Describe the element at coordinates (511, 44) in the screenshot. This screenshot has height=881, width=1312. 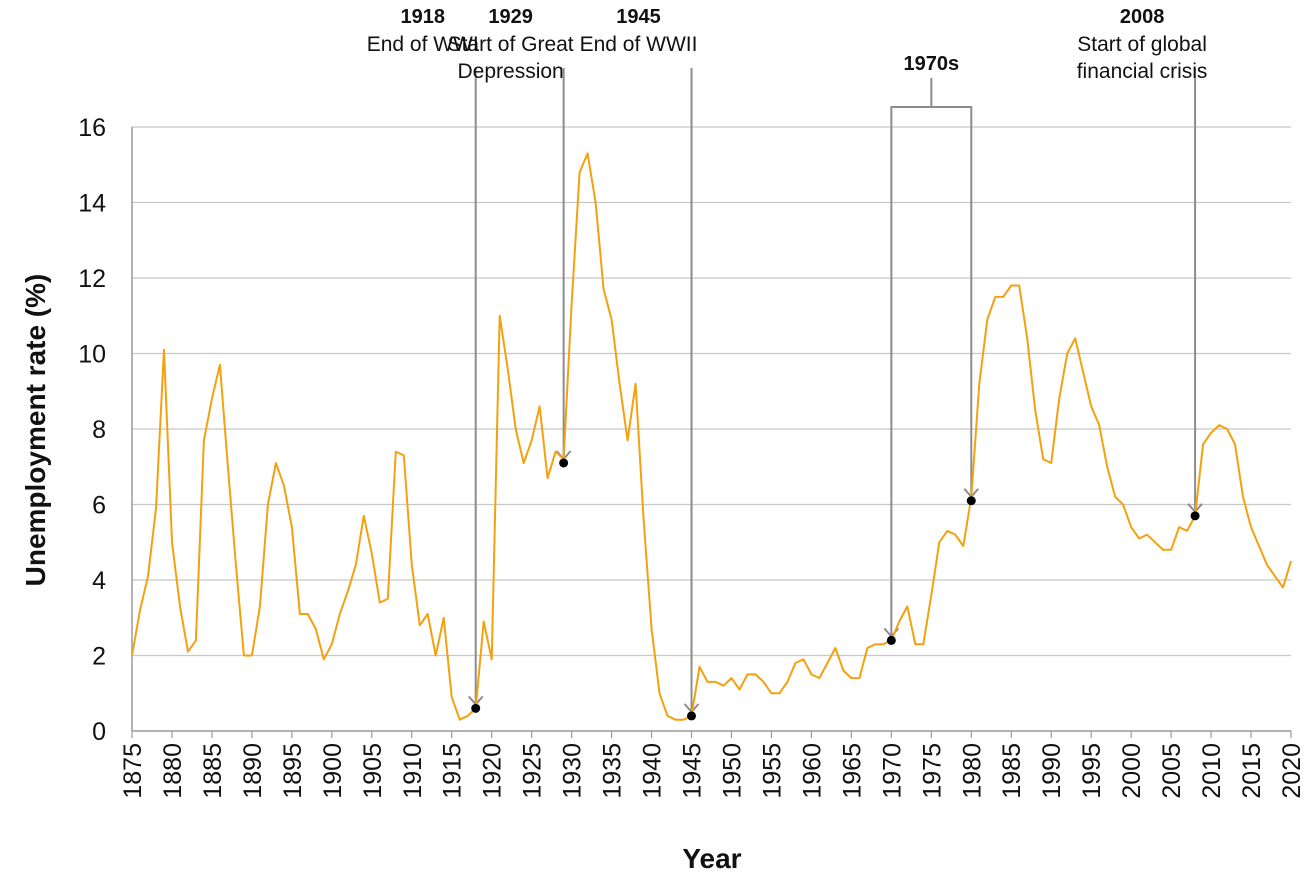
I see `annotation-text-1929-0: Start of Great` at that location.